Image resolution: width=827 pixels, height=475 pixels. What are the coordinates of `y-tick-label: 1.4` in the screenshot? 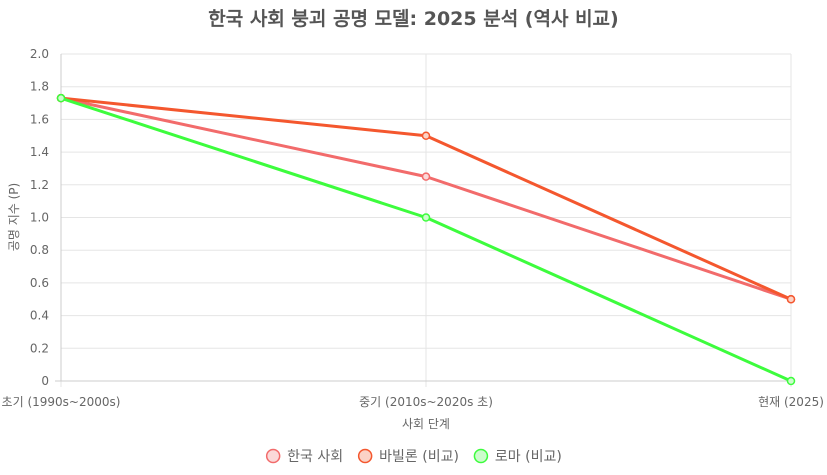 It's located at (39, 152).